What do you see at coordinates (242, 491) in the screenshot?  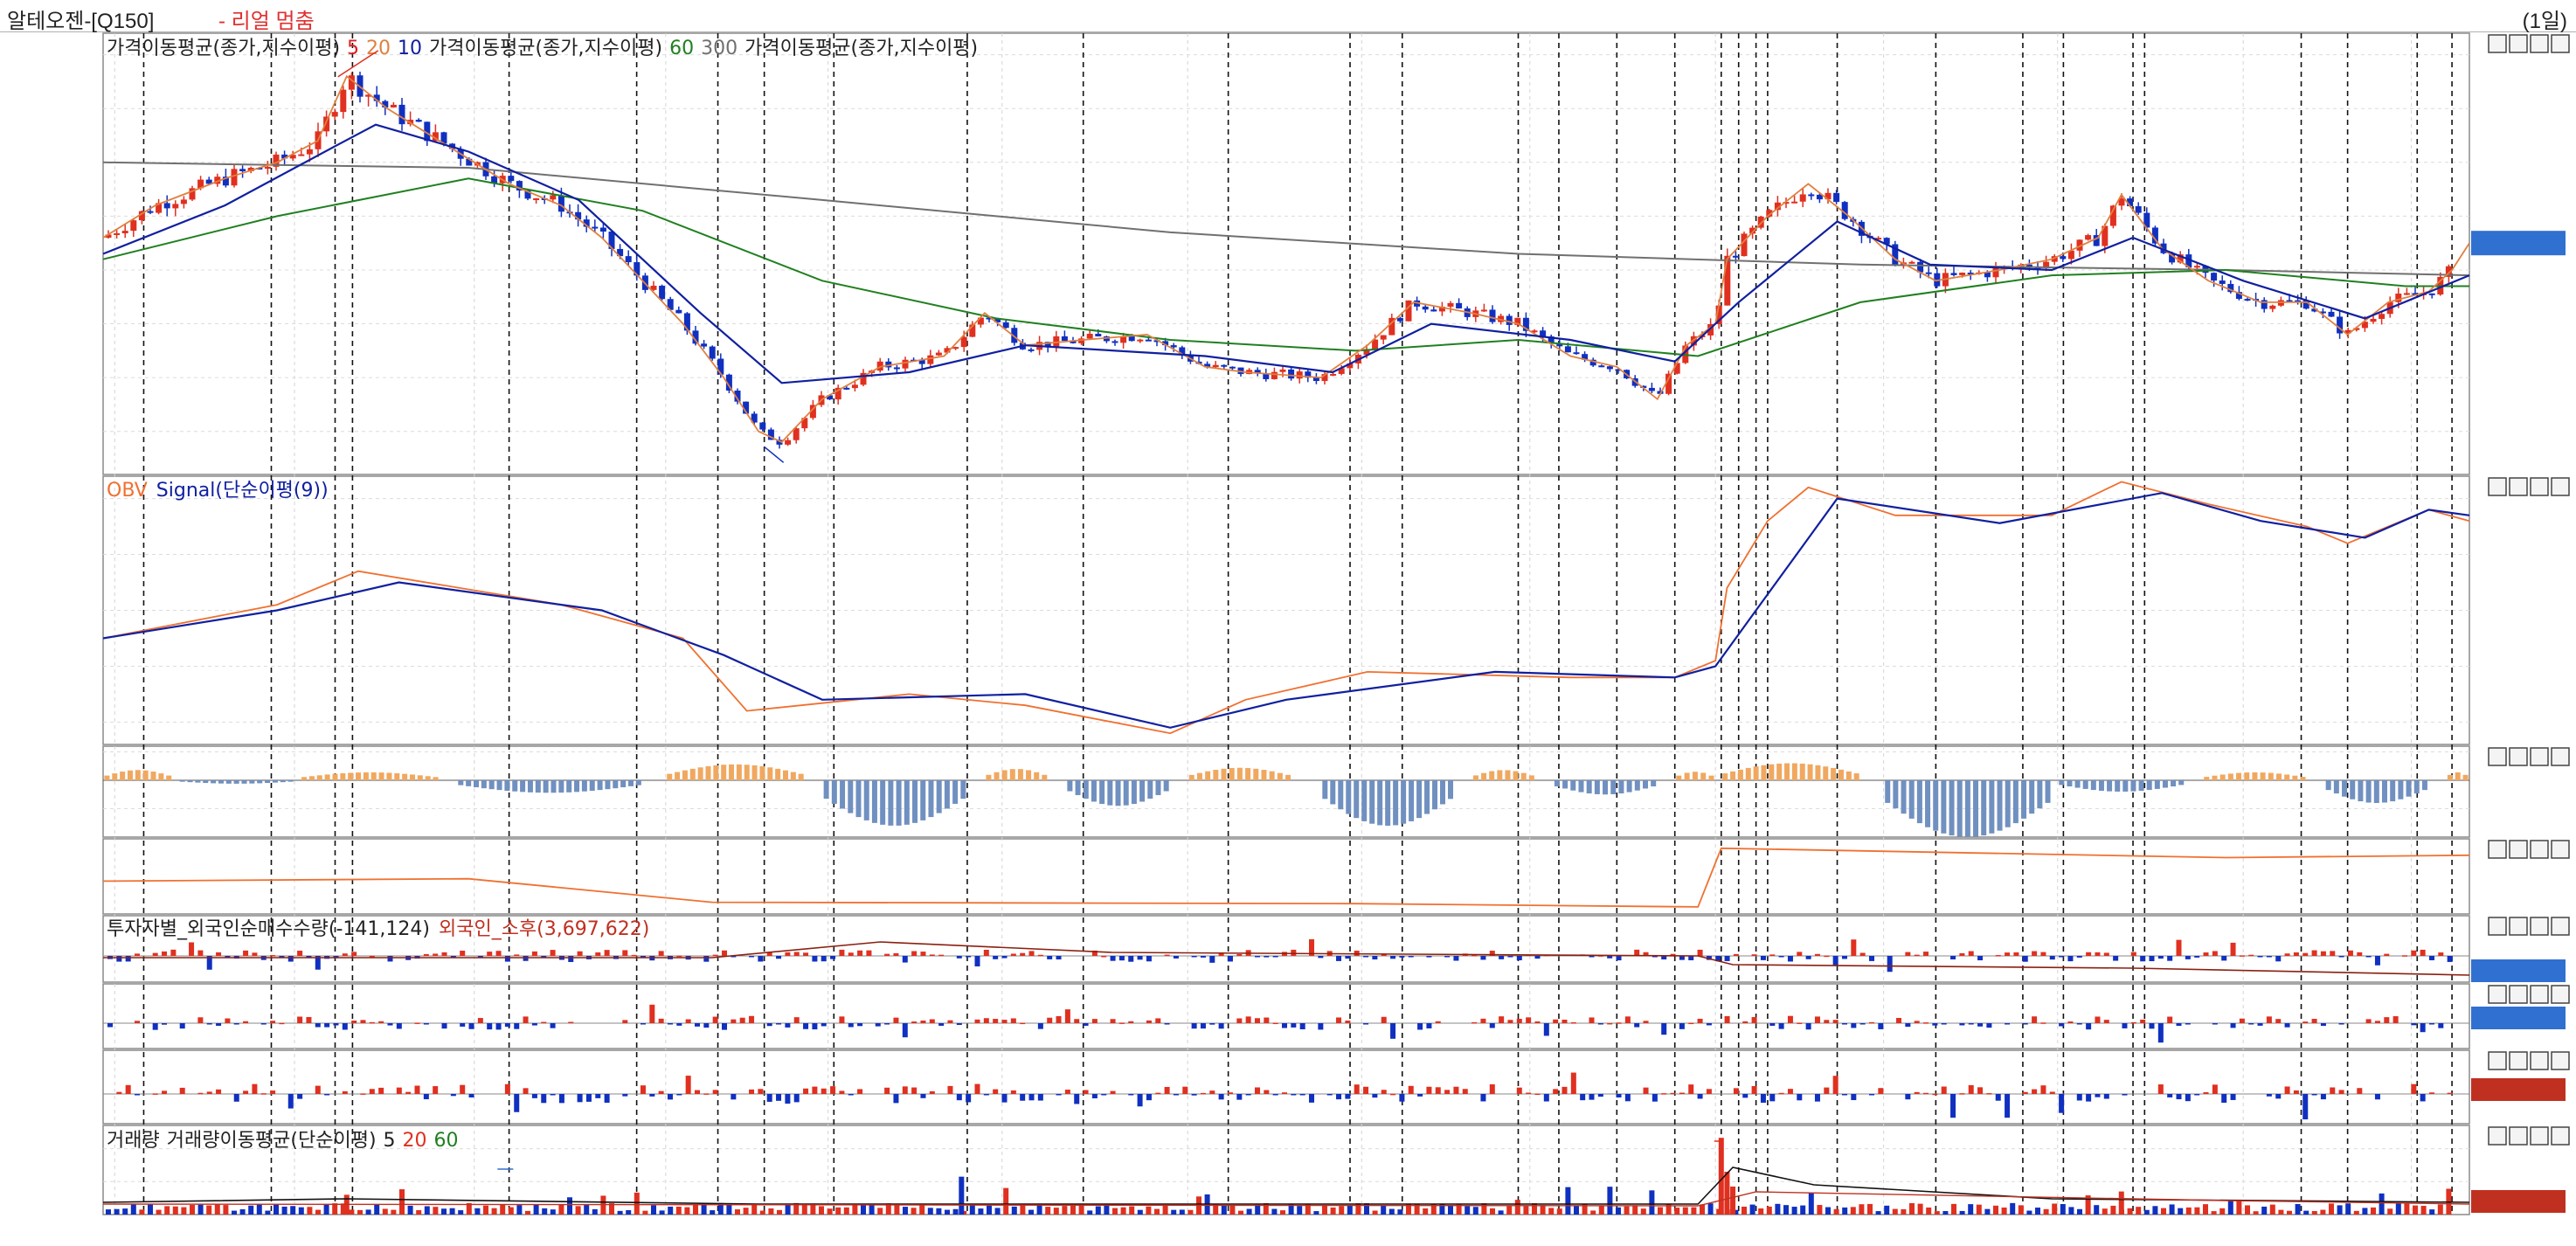 I see `obv-legend-part: Signal(단순이평(9))` at bounding box center [242, 491].